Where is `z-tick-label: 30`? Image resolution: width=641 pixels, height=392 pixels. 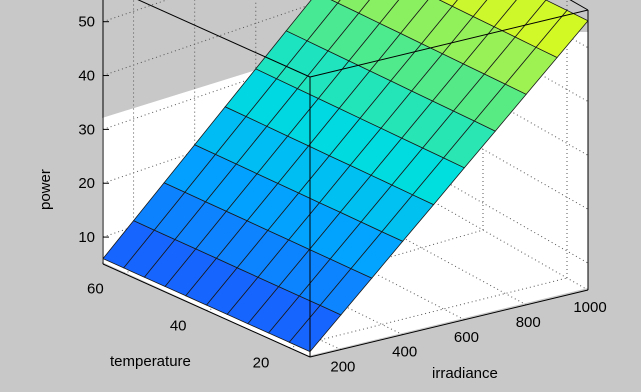
z-tick-label: 30 is located at coordinates (86, 129).